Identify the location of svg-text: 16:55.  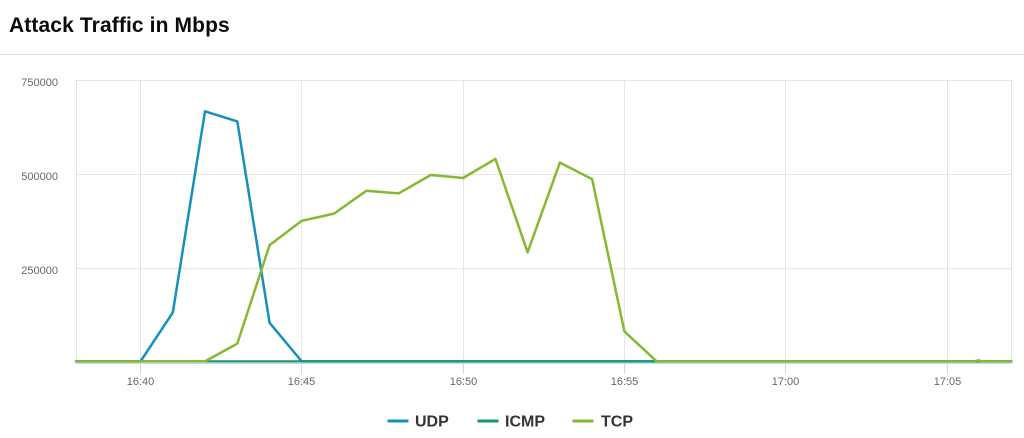
(625, 382).